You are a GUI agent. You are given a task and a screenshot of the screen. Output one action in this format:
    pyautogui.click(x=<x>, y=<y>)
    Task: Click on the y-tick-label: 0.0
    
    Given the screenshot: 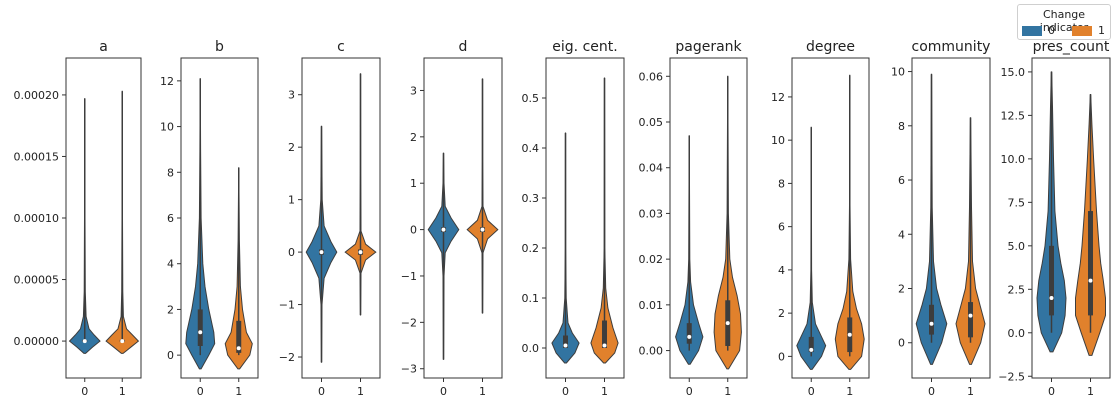 What is the action you would take?
    pyautogui.click(x=1017, y=333)
    